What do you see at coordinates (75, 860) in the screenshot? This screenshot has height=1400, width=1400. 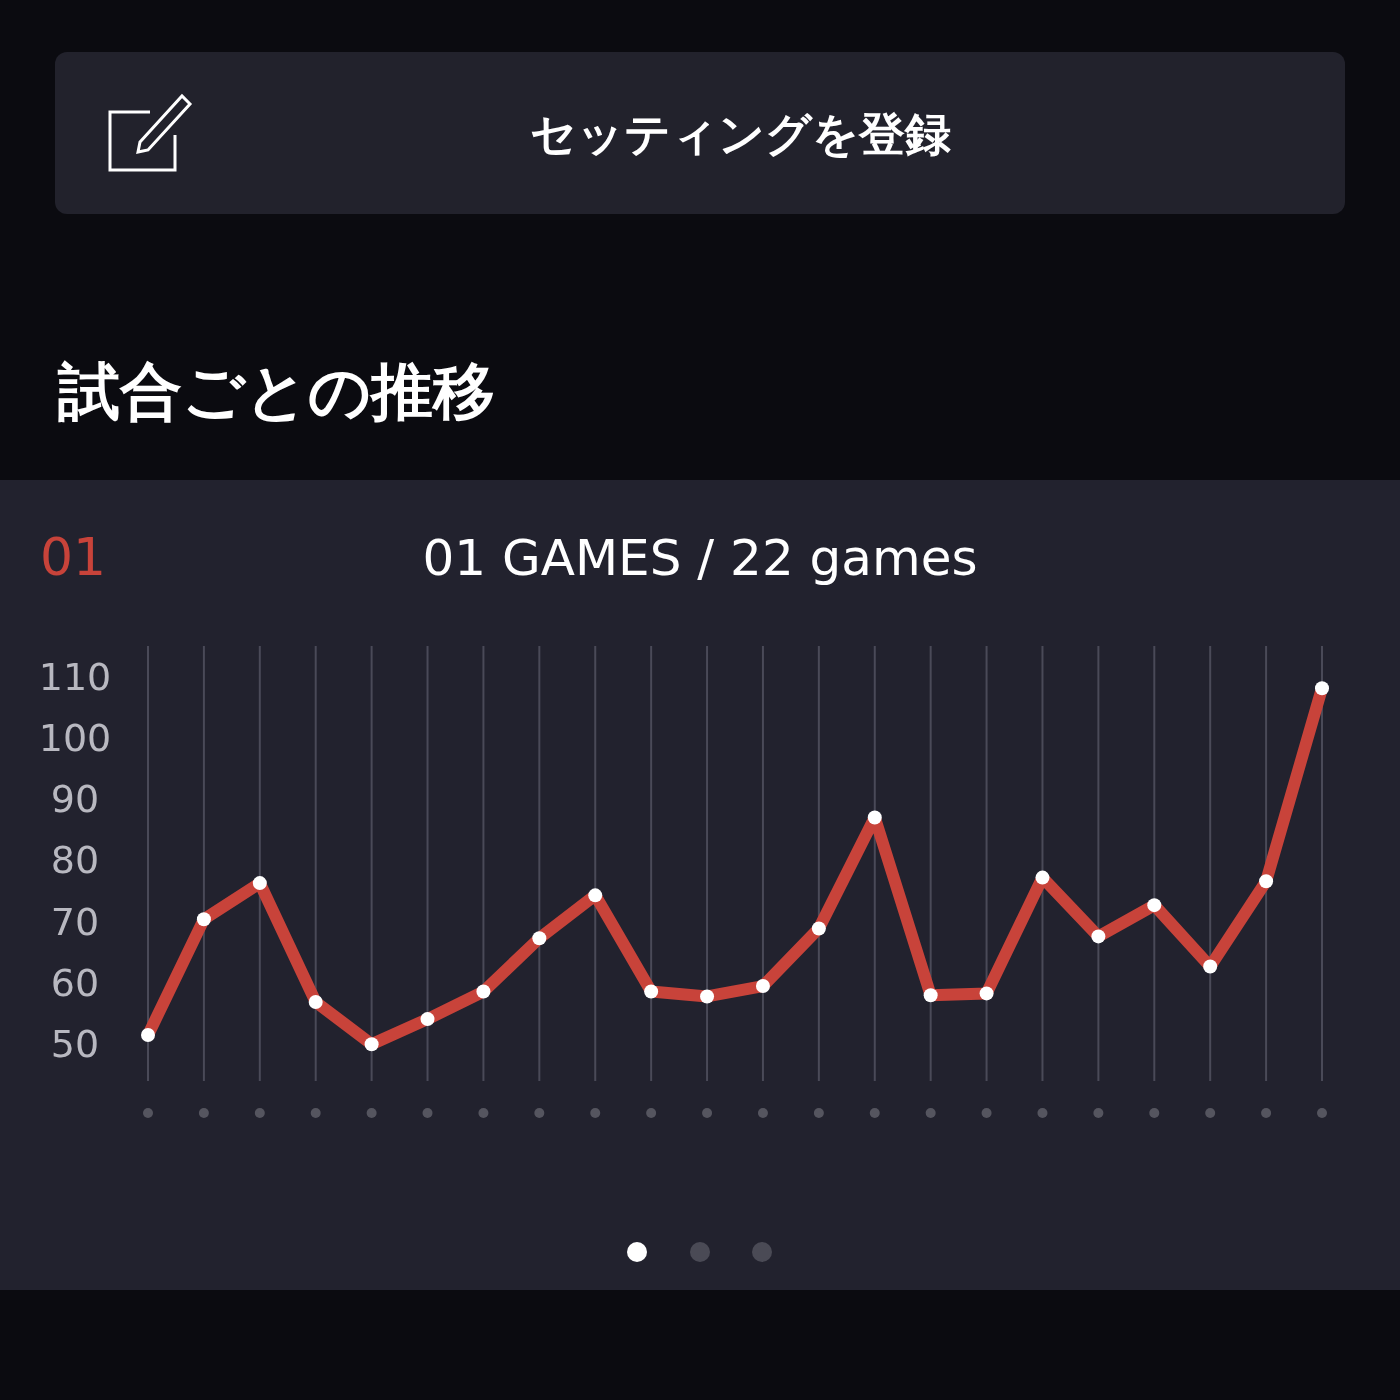 I see `y-tick-label: 80` at bounding box center [75, 860].